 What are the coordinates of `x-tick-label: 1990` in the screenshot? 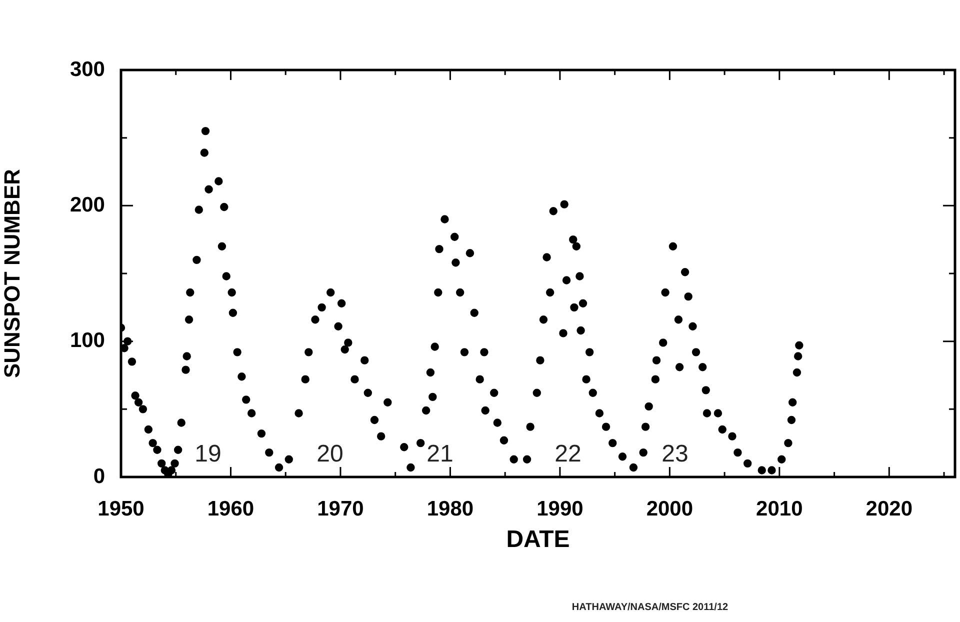 It's located at (560, 508).